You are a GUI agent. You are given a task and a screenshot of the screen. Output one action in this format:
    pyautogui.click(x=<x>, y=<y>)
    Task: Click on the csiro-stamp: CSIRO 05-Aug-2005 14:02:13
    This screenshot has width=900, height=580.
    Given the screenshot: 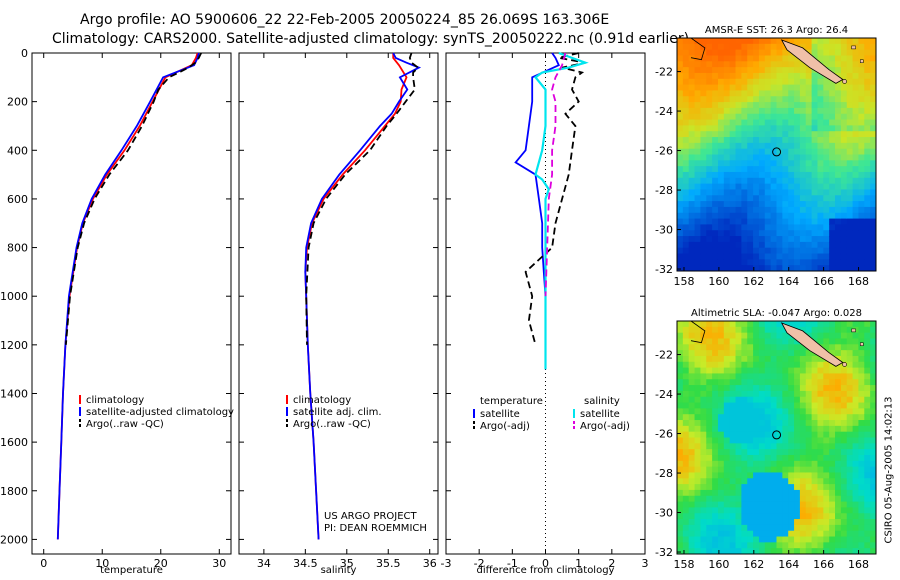 What is the action you would take?
    pyautogui.click(x=889, y=470)
    